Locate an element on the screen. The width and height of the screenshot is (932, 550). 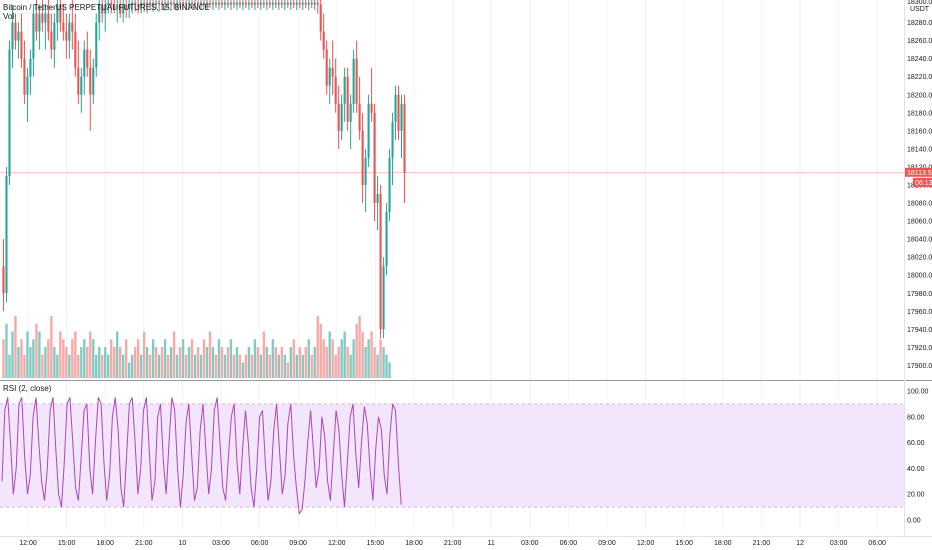
rsi-axis-tick: 60.00 is located at coordinates (916, 443).